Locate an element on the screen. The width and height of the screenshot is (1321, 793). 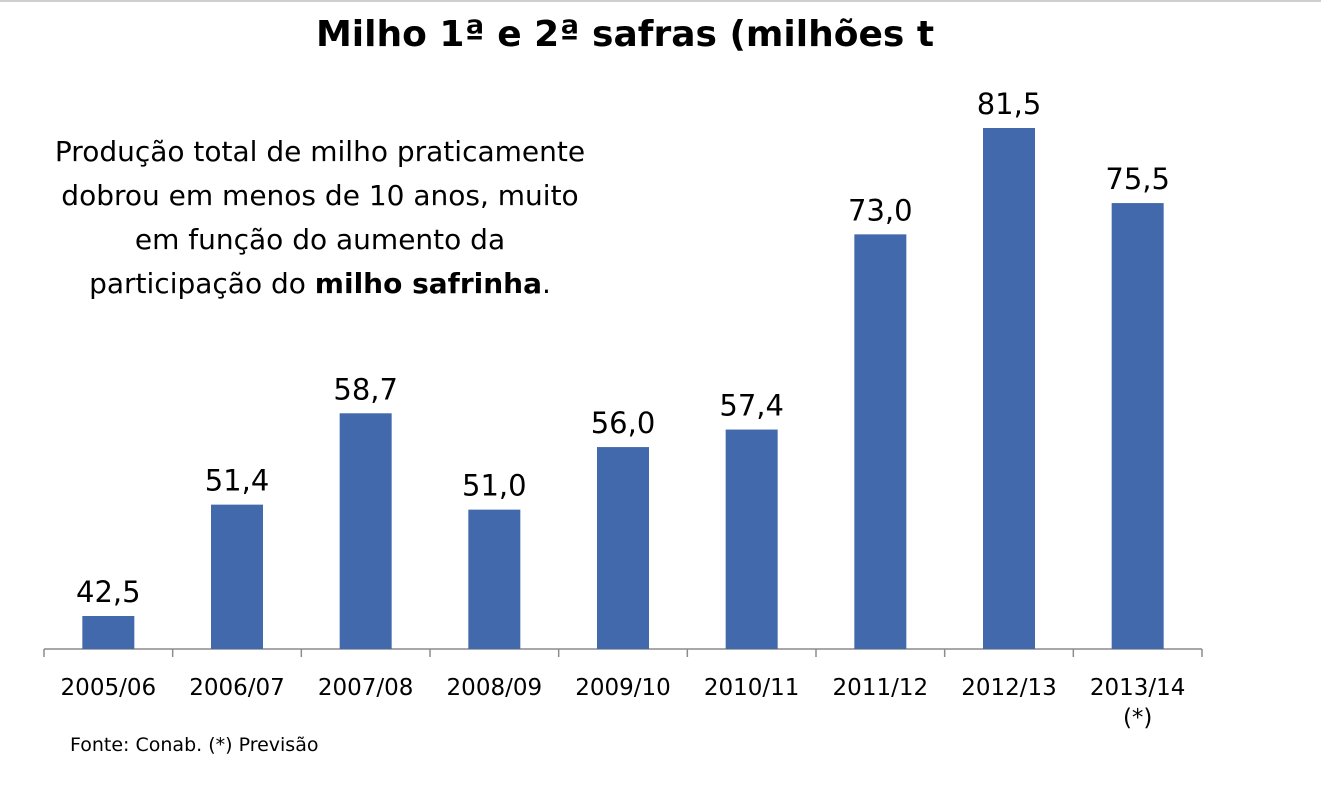
annotation-line-4-prefix: participação do is located at coordinates (202, 283).